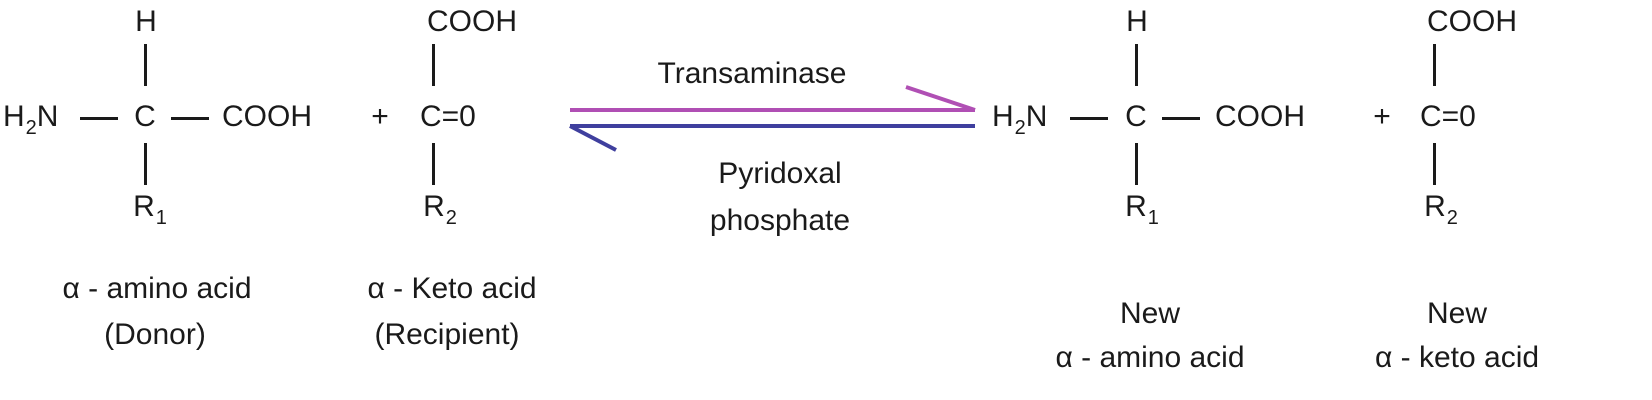  I want to click on reverse-half-arrow, so click(772, 138).